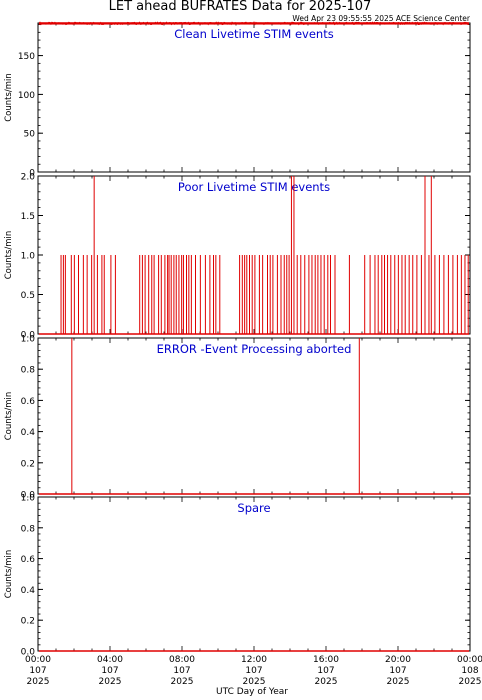  What do you see at coordinates (182, 660) in the screenshot?
I see `x-tick-label: 08:00` at bounding box center [182, 660].